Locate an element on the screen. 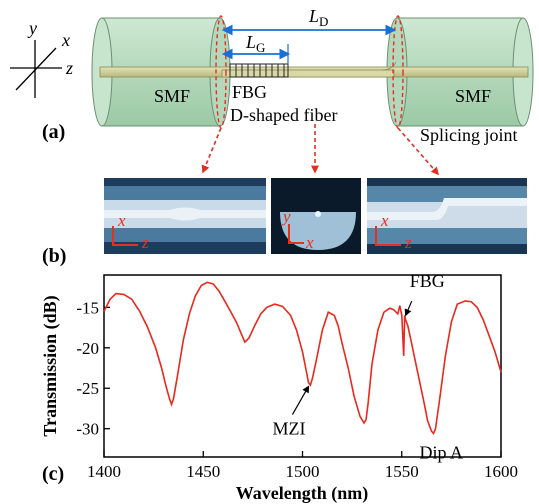 This screenshot has width=539, height=504. fiber-core is located at coordinates (314, 69).